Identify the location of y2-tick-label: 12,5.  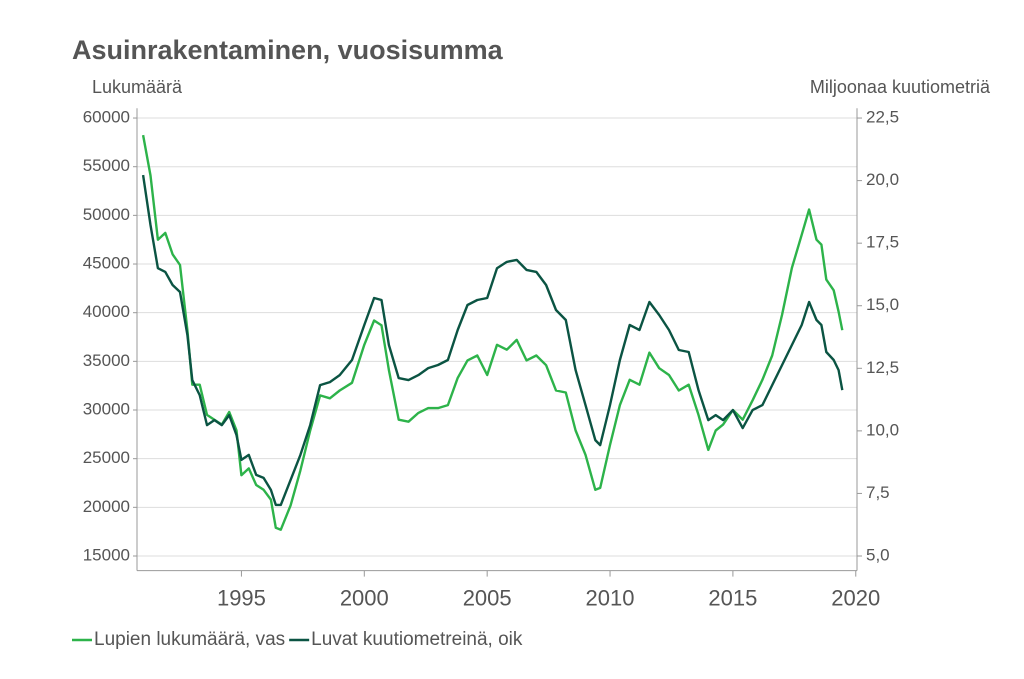
(882, 367).